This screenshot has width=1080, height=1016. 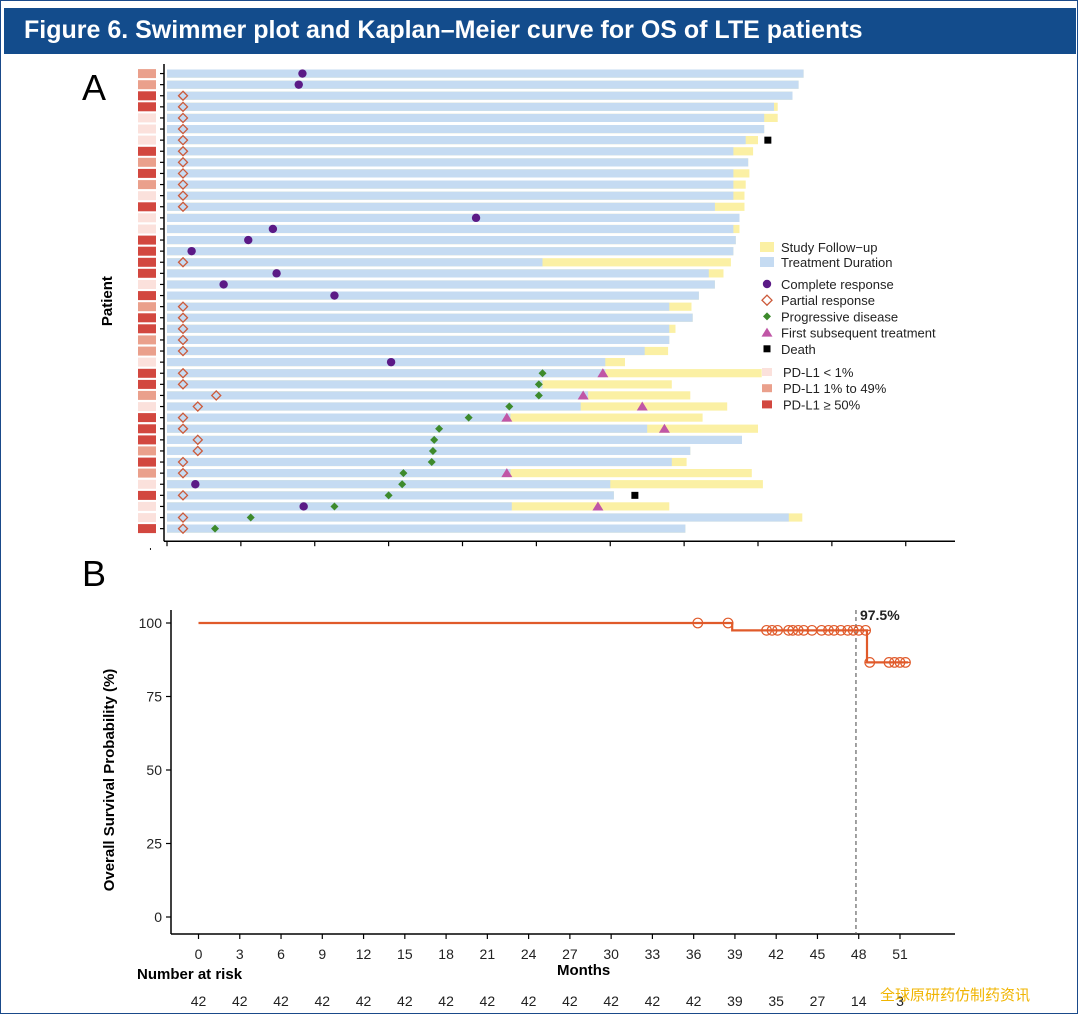 I want to click on km-x-axis-title: Months, so click(x=583, y=970).